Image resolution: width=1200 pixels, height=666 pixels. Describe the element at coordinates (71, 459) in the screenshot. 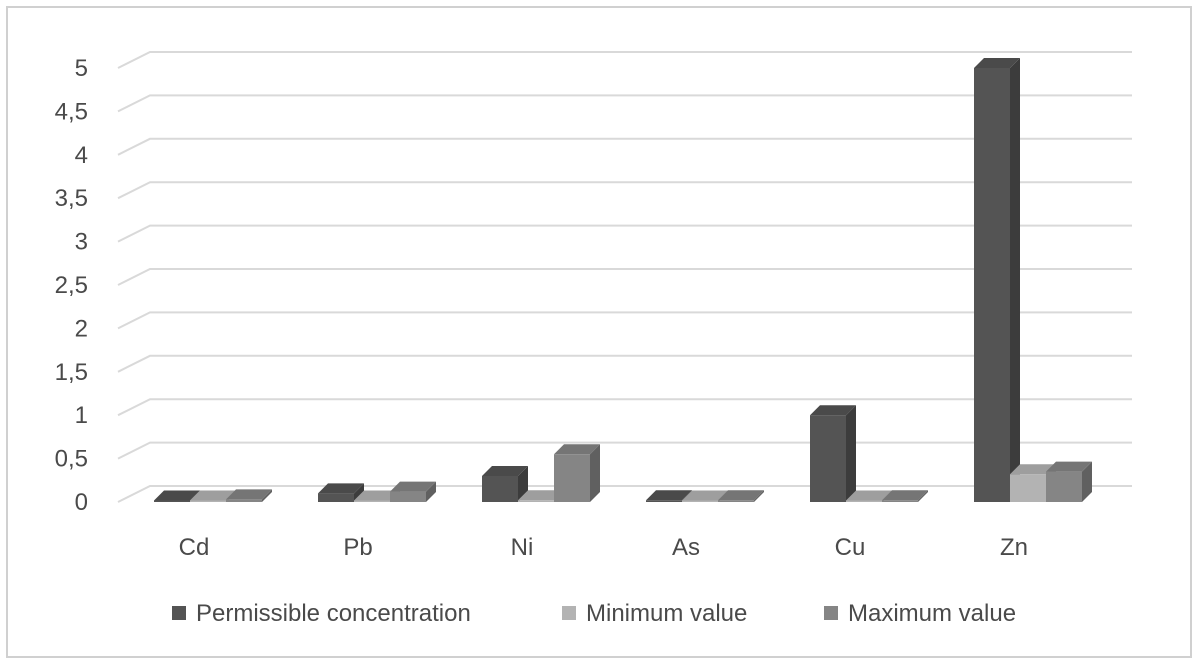

I see `y-tick-label: 0,5` at that location.